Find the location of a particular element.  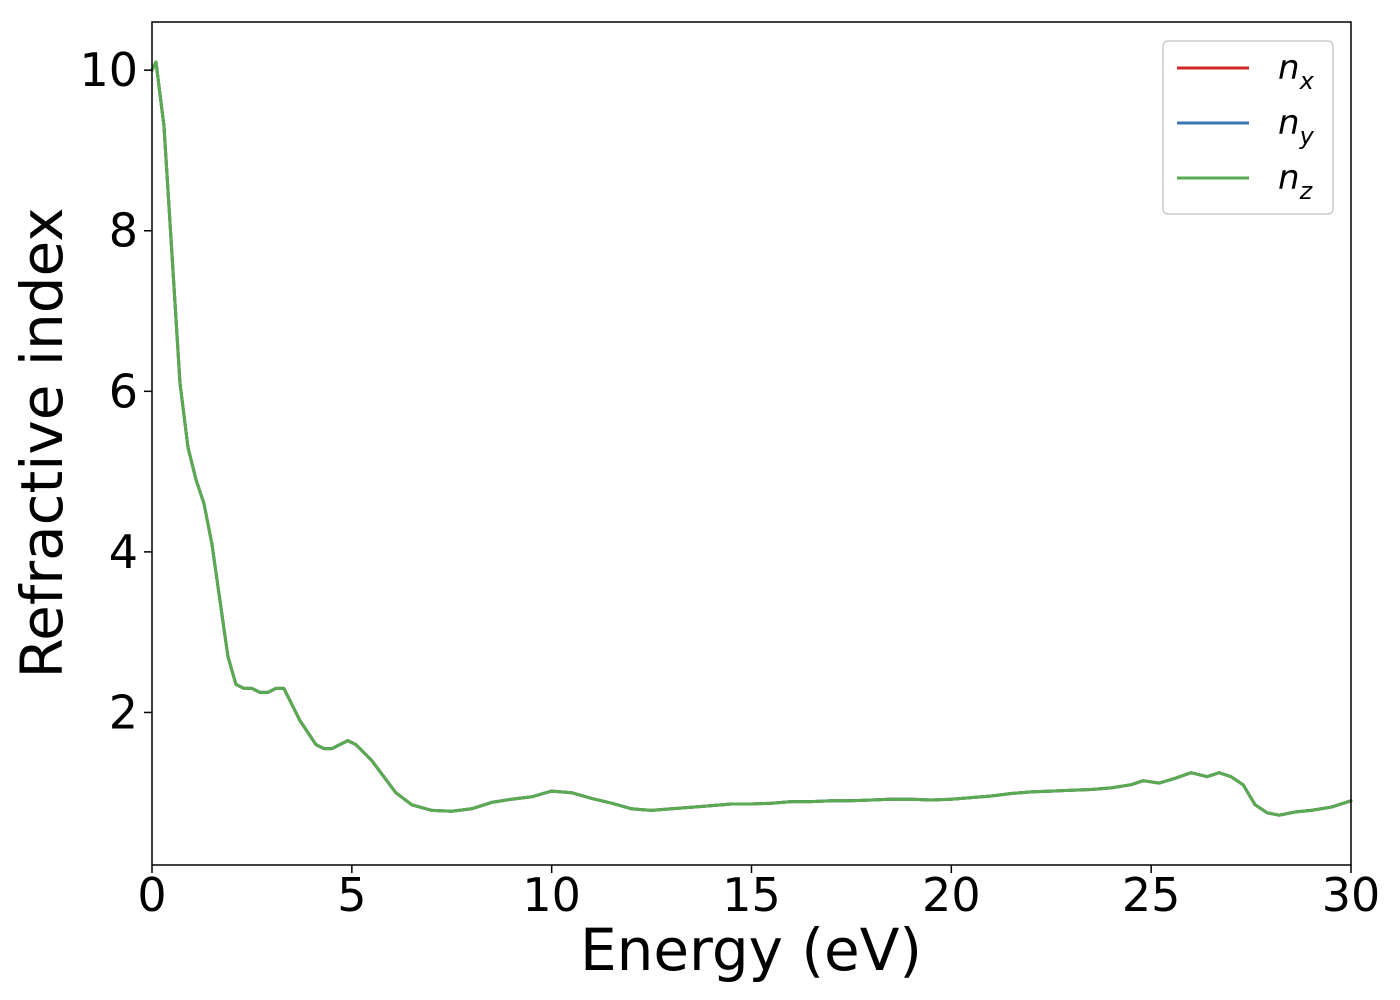

x-tick-label: 10 is located at coordinates (551, 895).